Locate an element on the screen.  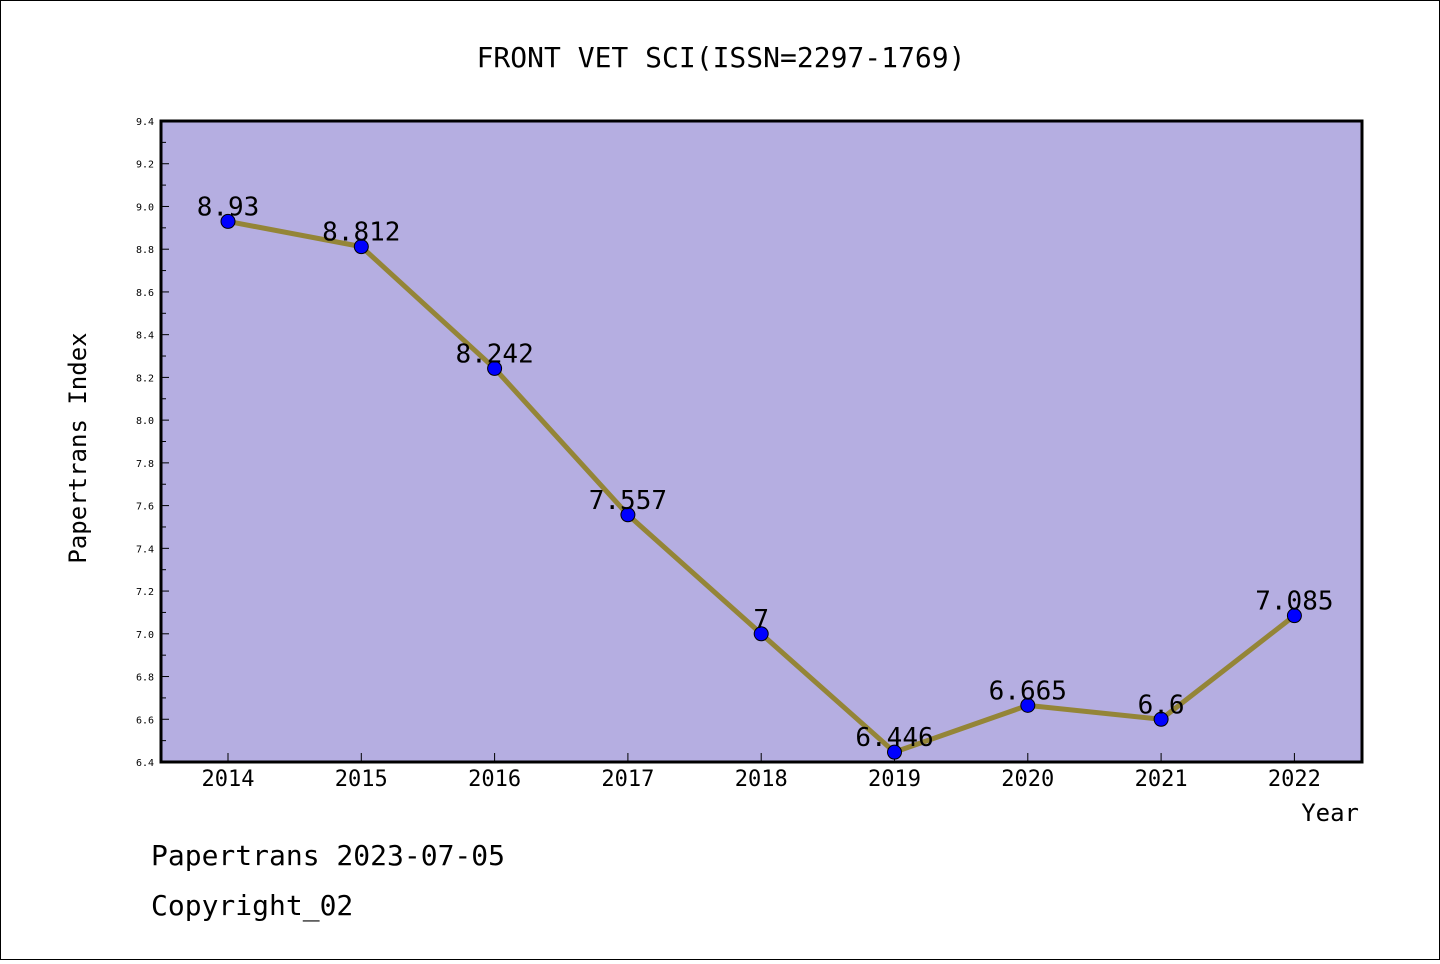
y-tick-label: 7.0 is located at coordinates (145, 635).